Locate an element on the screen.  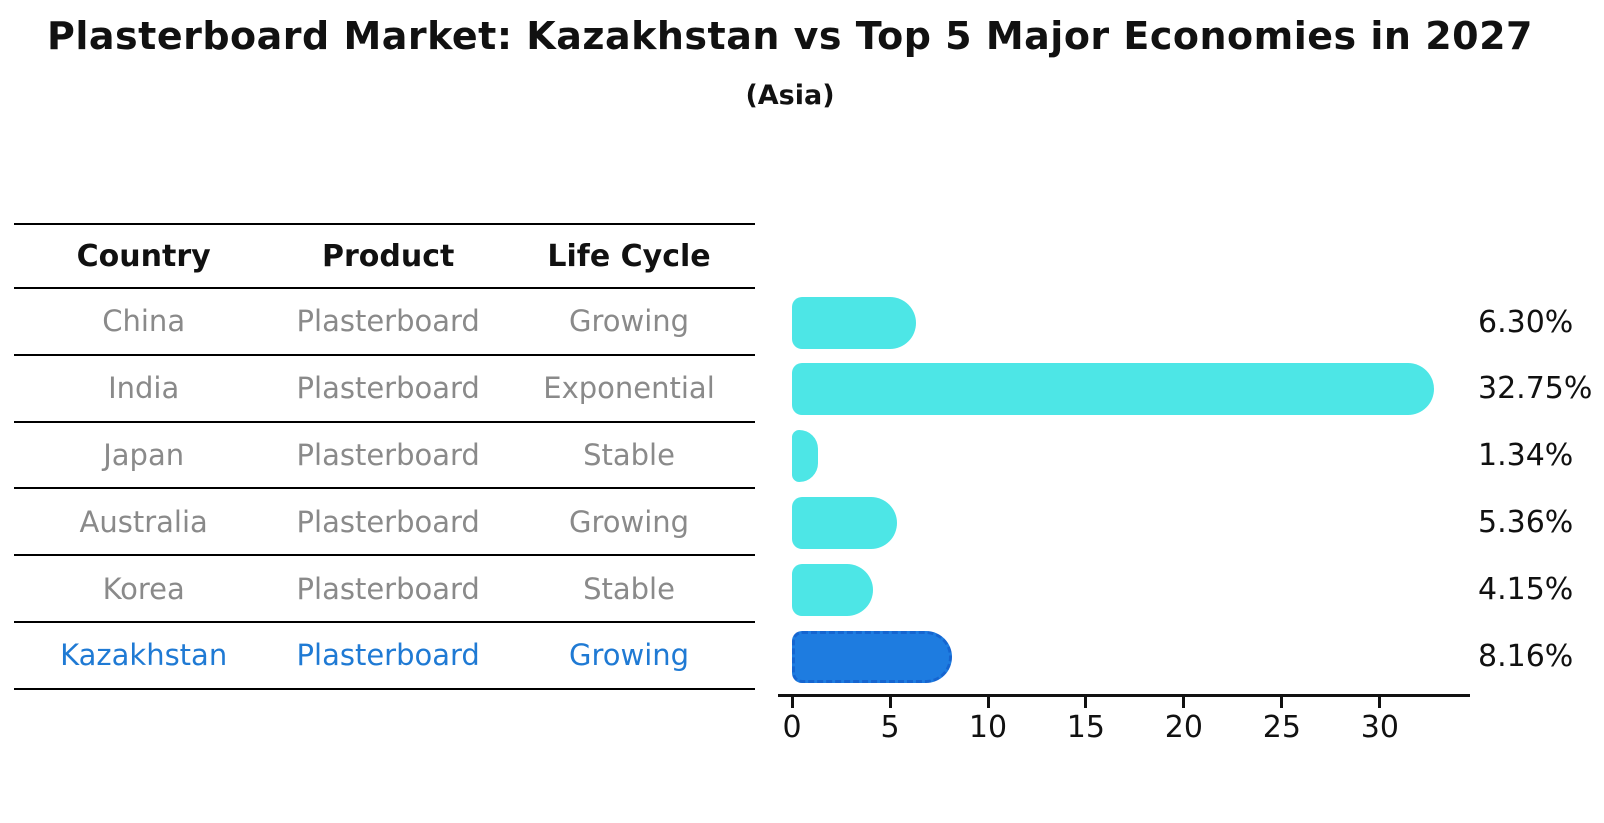
table-row-china: China Plasterboard Growing is located at coordinates (384, 322).